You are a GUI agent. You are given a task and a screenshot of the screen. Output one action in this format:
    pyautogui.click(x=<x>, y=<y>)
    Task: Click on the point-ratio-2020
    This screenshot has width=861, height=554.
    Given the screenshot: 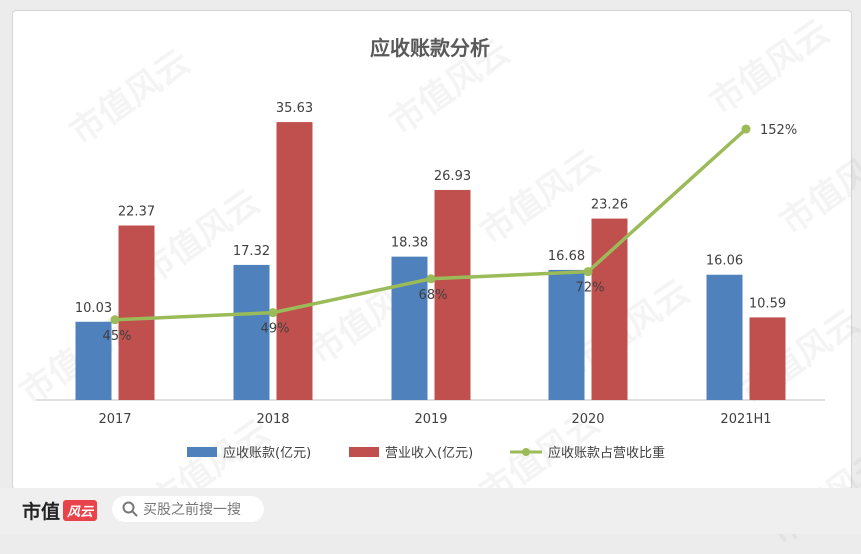 What is the action you would take?
    pyautogui.click(x=588, y=272)
    